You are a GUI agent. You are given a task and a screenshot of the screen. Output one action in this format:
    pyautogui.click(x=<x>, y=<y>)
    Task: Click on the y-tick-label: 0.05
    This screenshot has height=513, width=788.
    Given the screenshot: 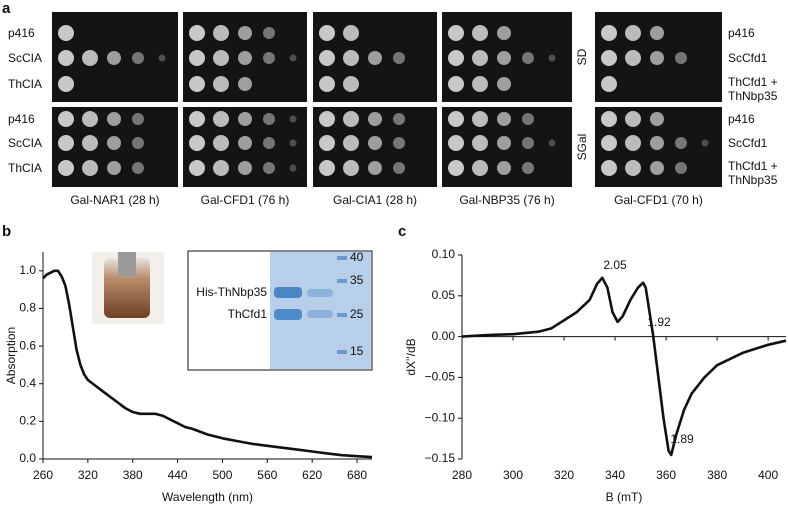 What is the action you would take?
    pyautogui.click(x=444, y=295)
    